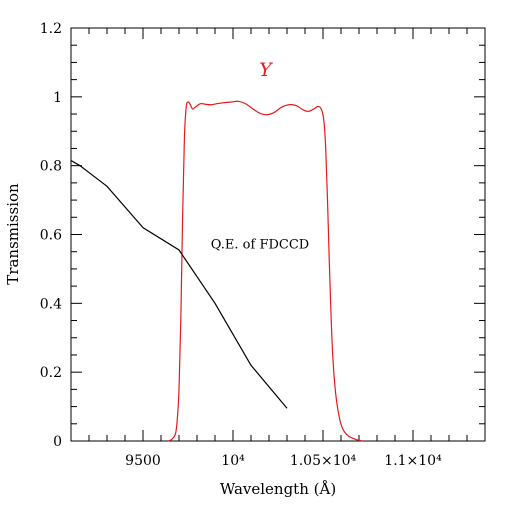 This screenshot has height=512, width=512. What do you see at coordinates (260, 244) in the screenshot?
I see `qe-annotation: Q.E. of FDCCD` at bounding box center [260, 244].